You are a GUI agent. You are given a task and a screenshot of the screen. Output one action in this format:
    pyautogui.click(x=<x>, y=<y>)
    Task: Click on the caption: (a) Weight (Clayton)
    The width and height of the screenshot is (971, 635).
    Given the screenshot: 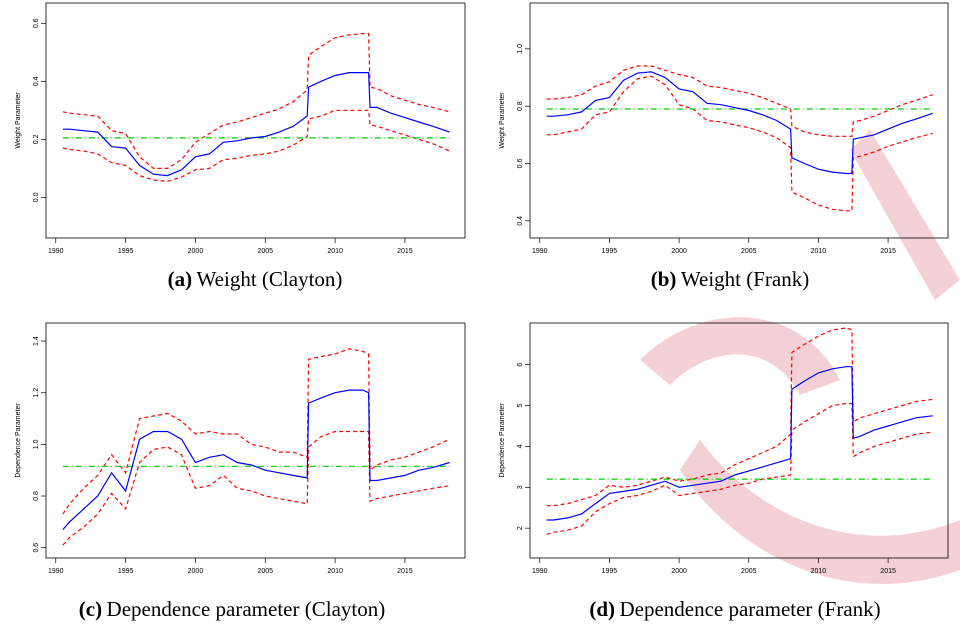 What is the action you would take?
    pyautogui.click(x=255, y=279)
    